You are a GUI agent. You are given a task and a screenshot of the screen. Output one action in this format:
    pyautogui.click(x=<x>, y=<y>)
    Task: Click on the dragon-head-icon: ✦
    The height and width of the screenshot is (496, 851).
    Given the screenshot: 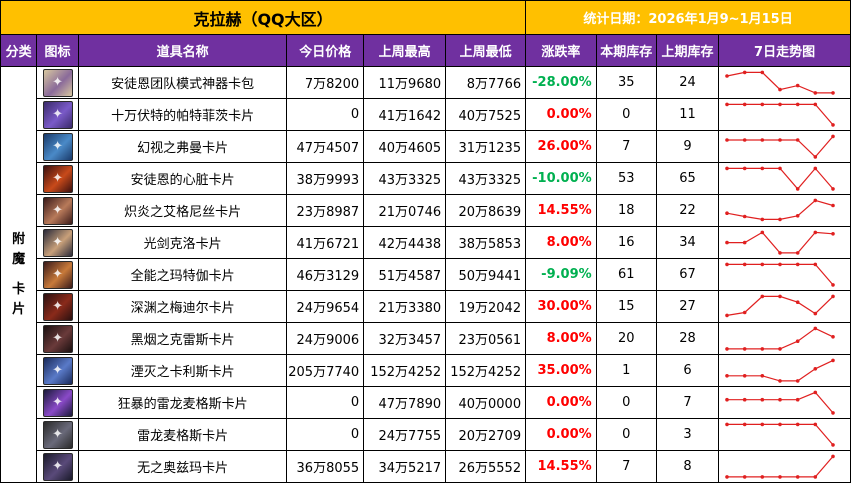 What is the action you would take?
    pyautogui.click(x=57, y=434)
    